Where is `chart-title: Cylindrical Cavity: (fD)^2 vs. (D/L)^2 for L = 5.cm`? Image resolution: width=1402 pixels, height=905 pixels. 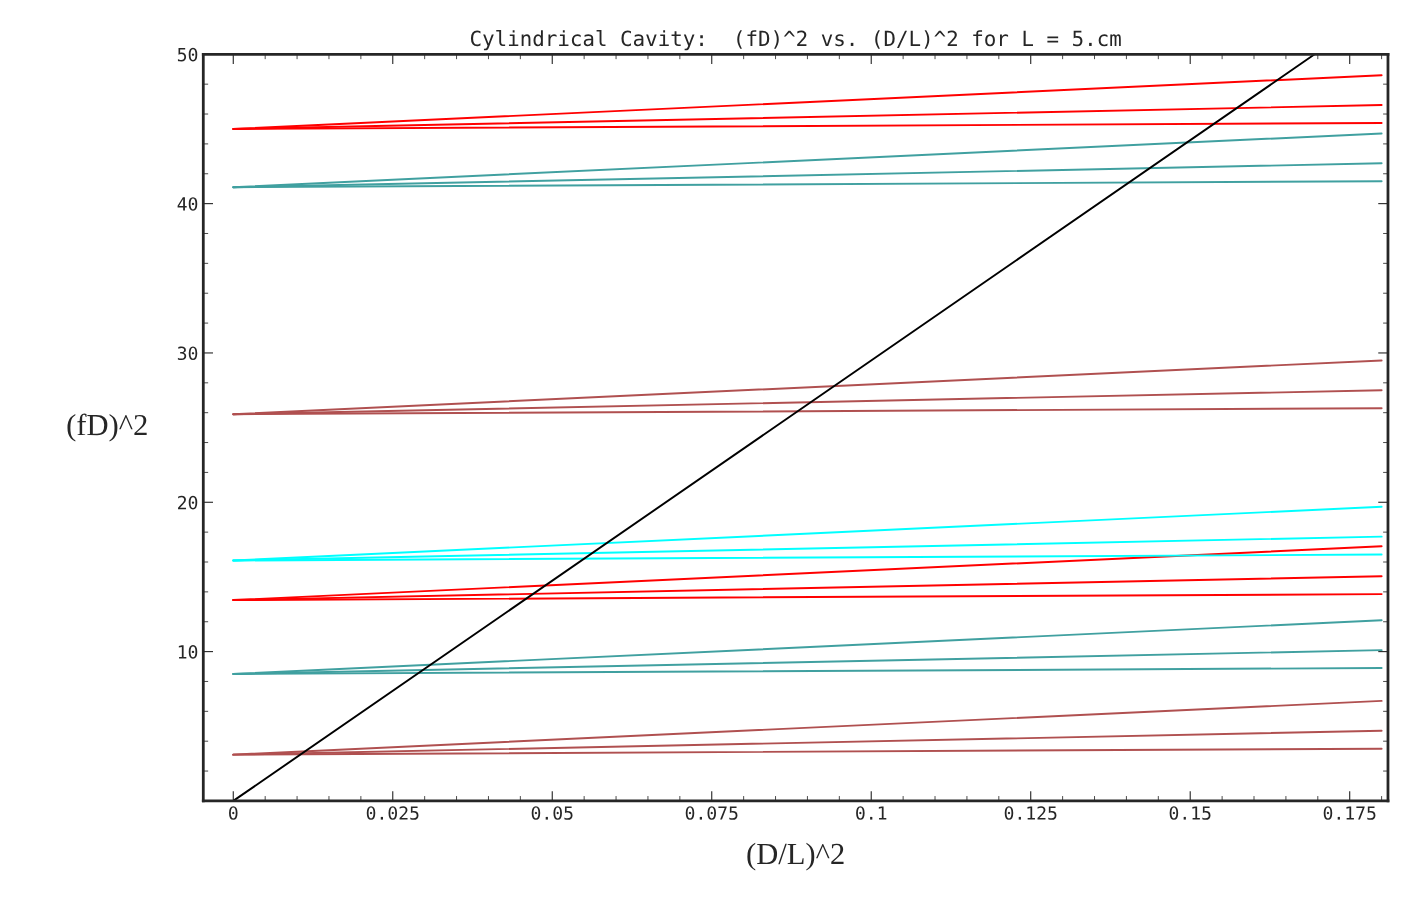 chart-title: Cylindrical Cavity: (fD)^2 vs. (D/L)^2 for L = 5.cm is located at coordinates (795, 40).